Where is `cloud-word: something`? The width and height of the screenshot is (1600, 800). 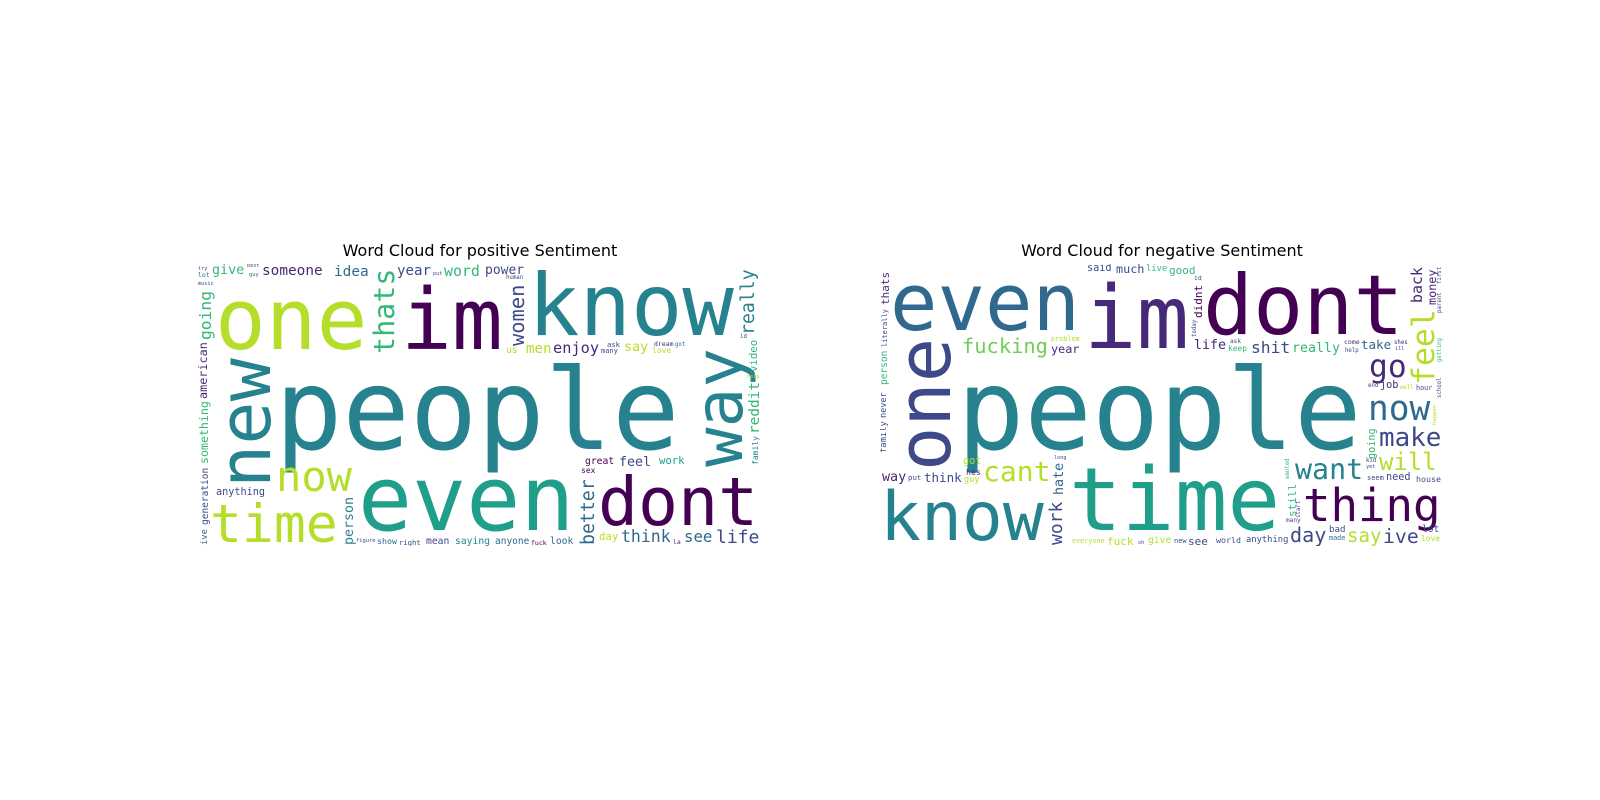 cloud-word: something is located at coordinates (204, 432).